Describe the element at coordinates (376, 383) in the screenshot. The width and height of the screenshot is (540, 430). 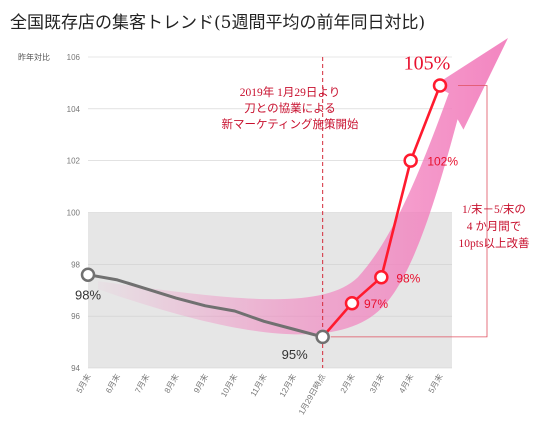
I see `x-tick-label: 3月末` at that location.